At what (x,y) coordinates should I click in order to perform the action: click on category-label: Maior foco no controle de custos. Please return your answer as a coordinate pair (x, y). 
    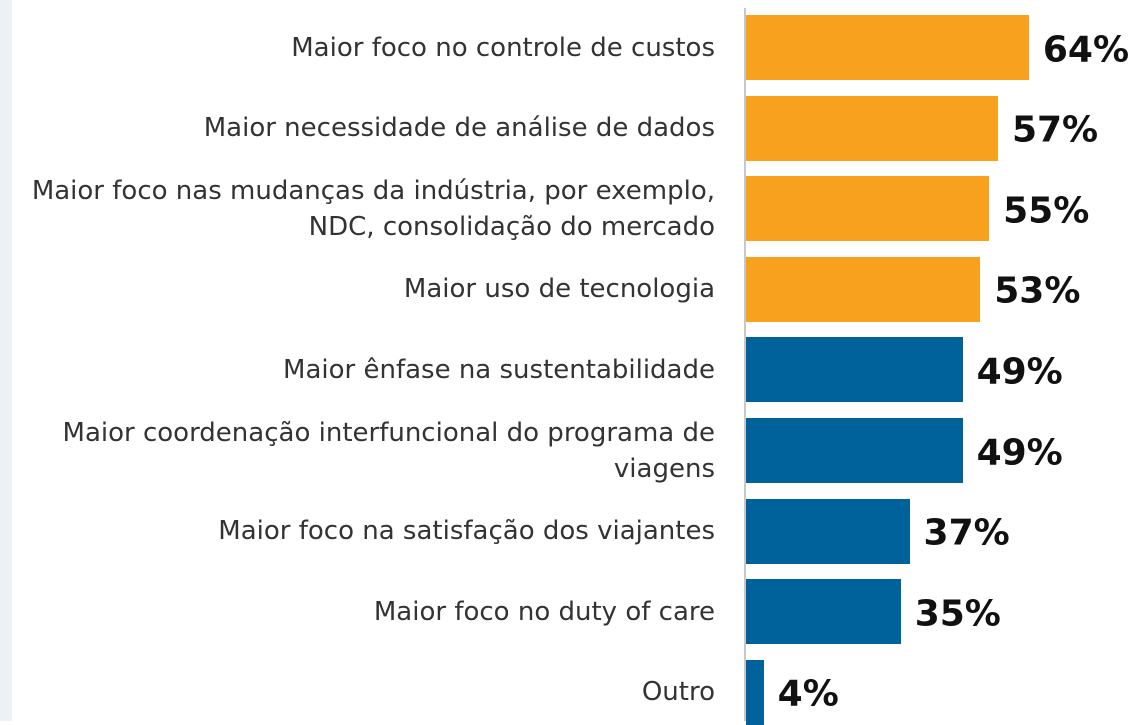
    Looking at the image, I should click on (503, 47).